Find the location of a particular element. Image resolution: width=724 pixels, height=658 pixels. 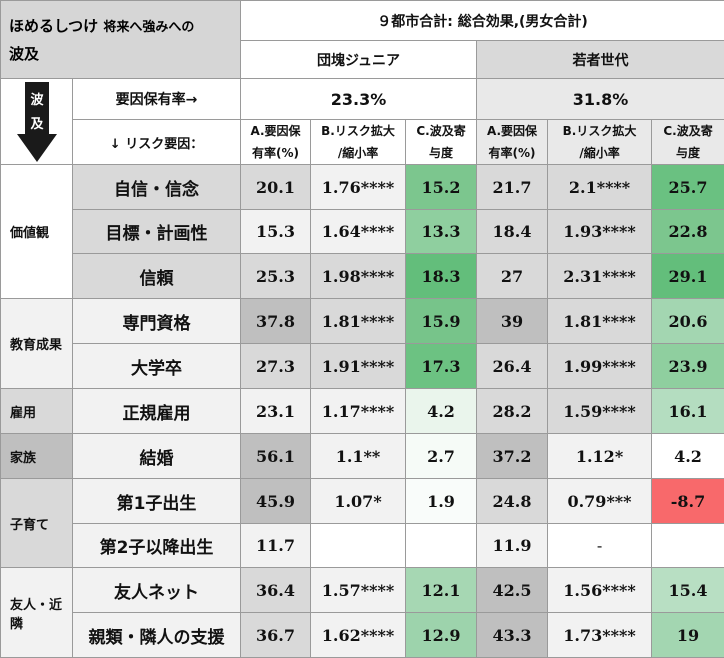

cell-young-a: 21.7 is located at coordinates (512, 187).